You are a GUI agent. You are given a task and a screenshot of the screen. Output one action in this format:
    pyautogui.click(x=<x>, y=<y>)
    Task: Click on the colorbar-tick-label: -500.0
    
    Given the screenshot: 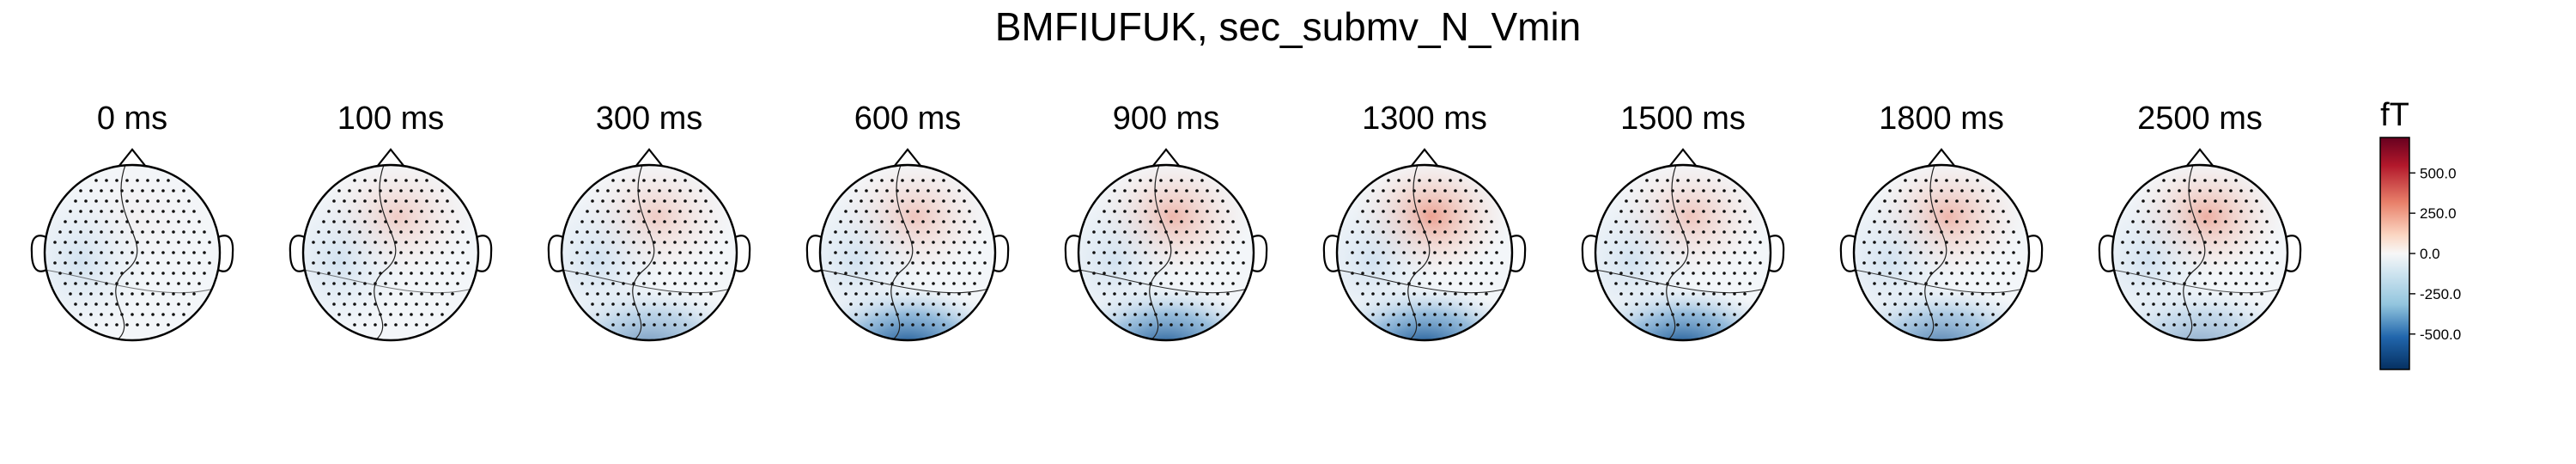 What is the action you would take?
    pyautogui.click(x=2441, y=335)
    